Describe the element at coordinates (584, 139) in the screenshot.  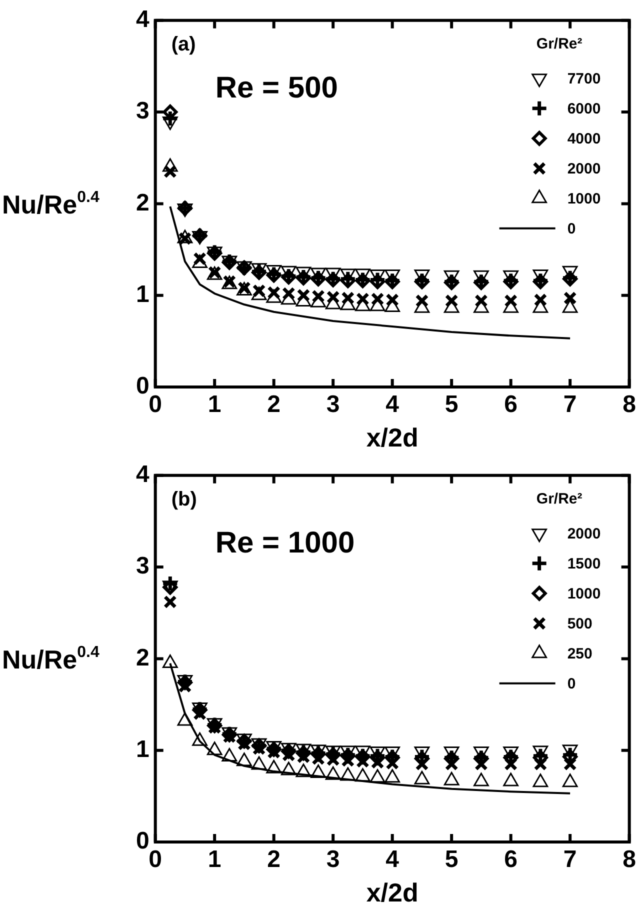
I see `legend-label: 4000` at that location.